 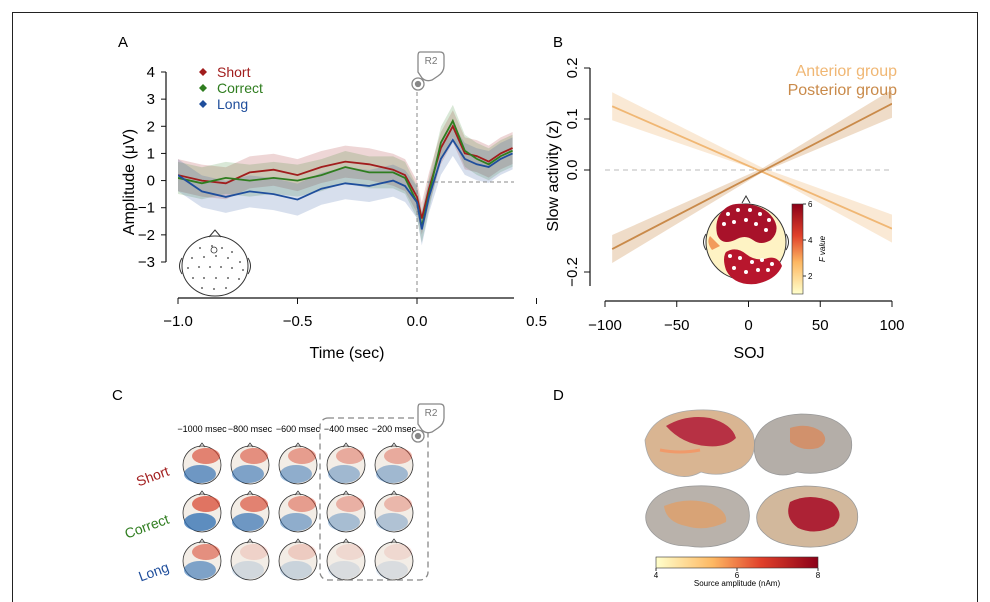 What do you see at coordinates (748, 325) in the screenshot?
I see `panel-b-x-tick-label: 0` at bounding box center [748, 325].